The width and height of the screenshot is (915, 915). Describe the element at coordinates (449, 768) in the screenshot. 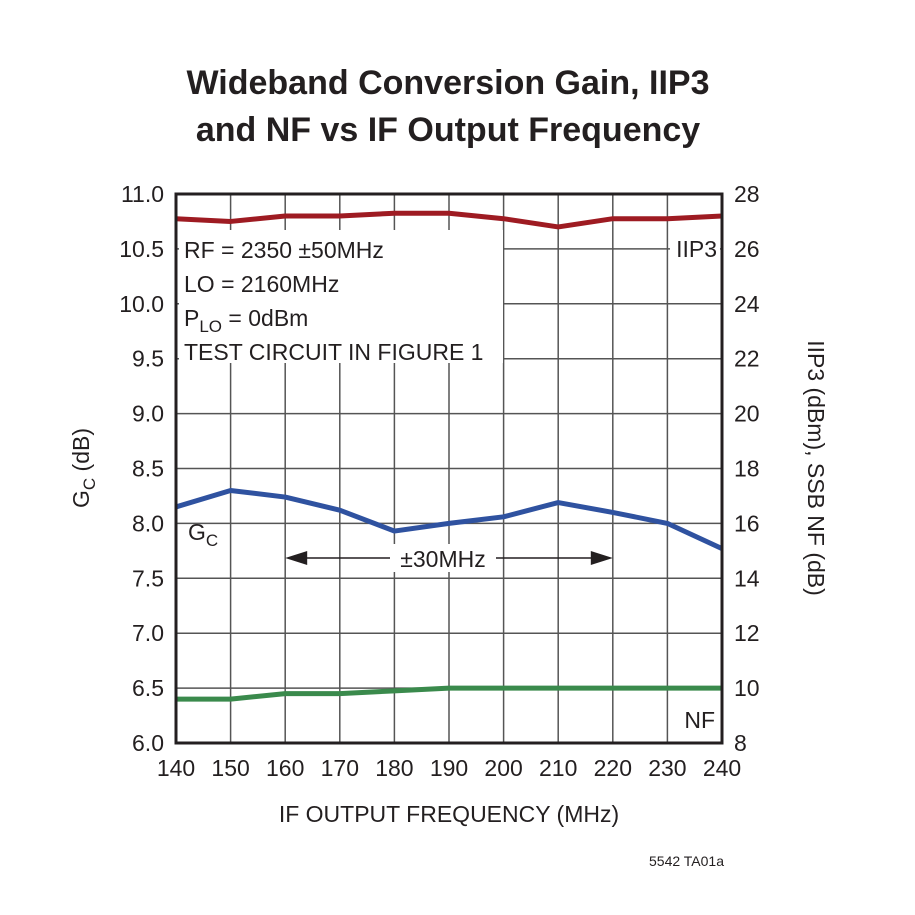

I see `x-tick-label: 190` at that location.